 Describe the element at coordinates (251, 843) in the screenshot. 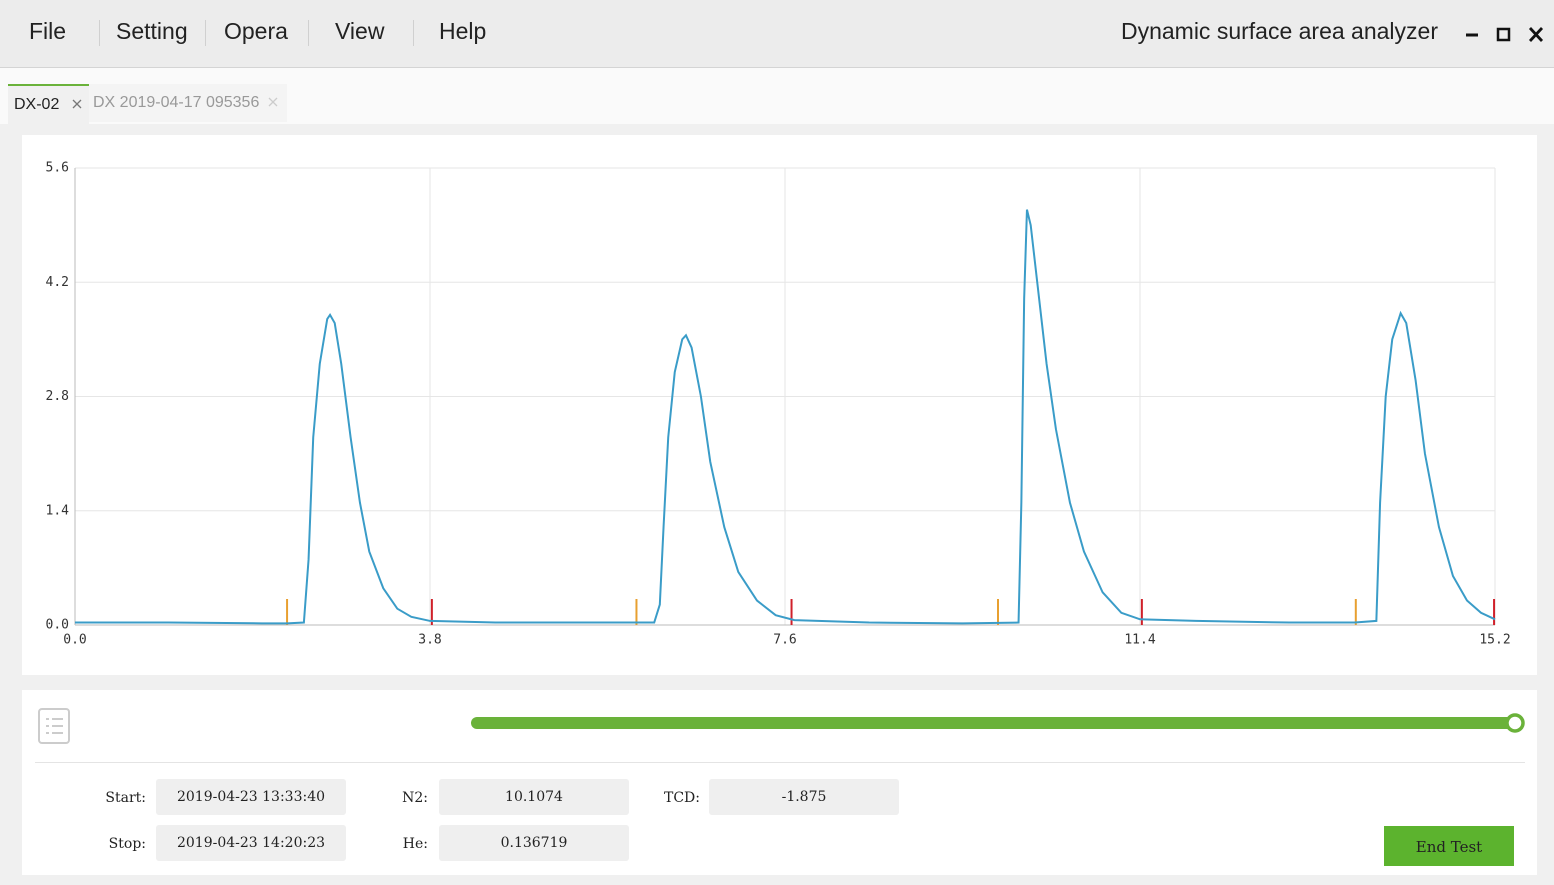

I see `field-value: 2019-04-23 14:20:23` at that location.